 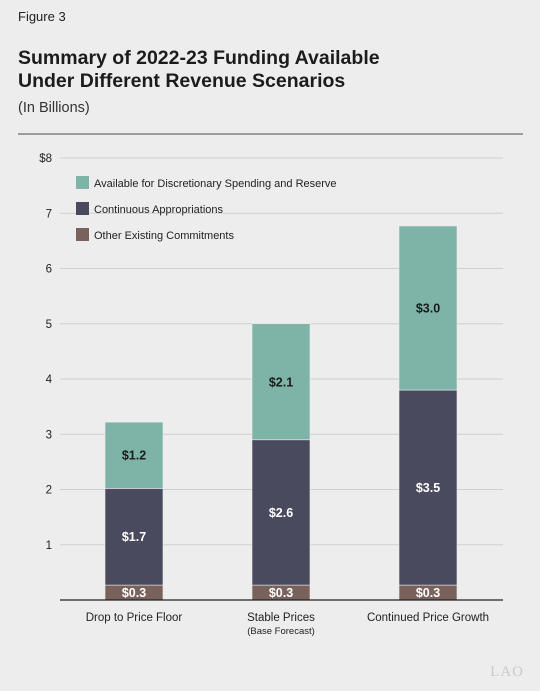 I want to click on y-tick-label: 3, so click(x=49, y=435).